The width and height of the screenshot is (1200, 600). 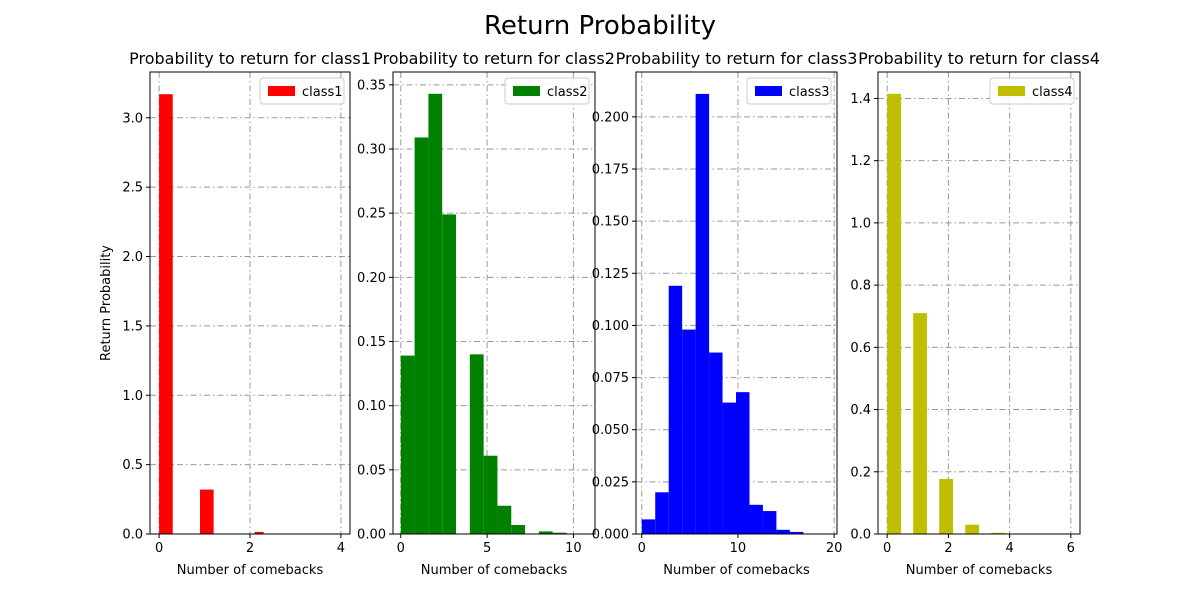 I want to click on y-tick-label: 0.6, so click(x=860, y=348).